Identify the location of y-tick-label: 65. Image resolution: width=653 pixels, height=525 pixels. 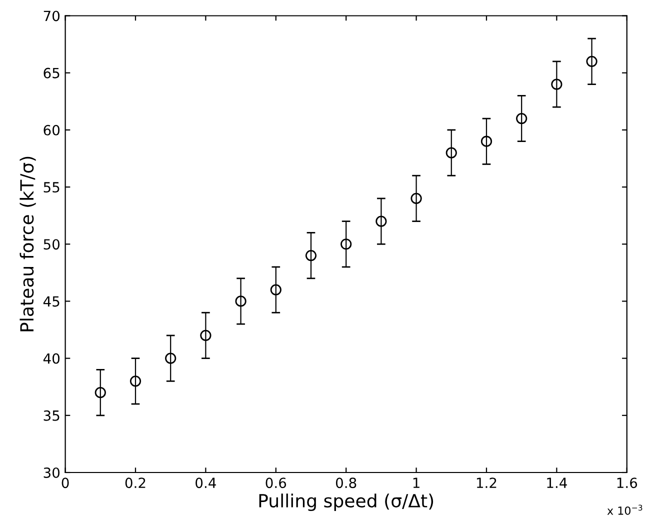
(52, 73).